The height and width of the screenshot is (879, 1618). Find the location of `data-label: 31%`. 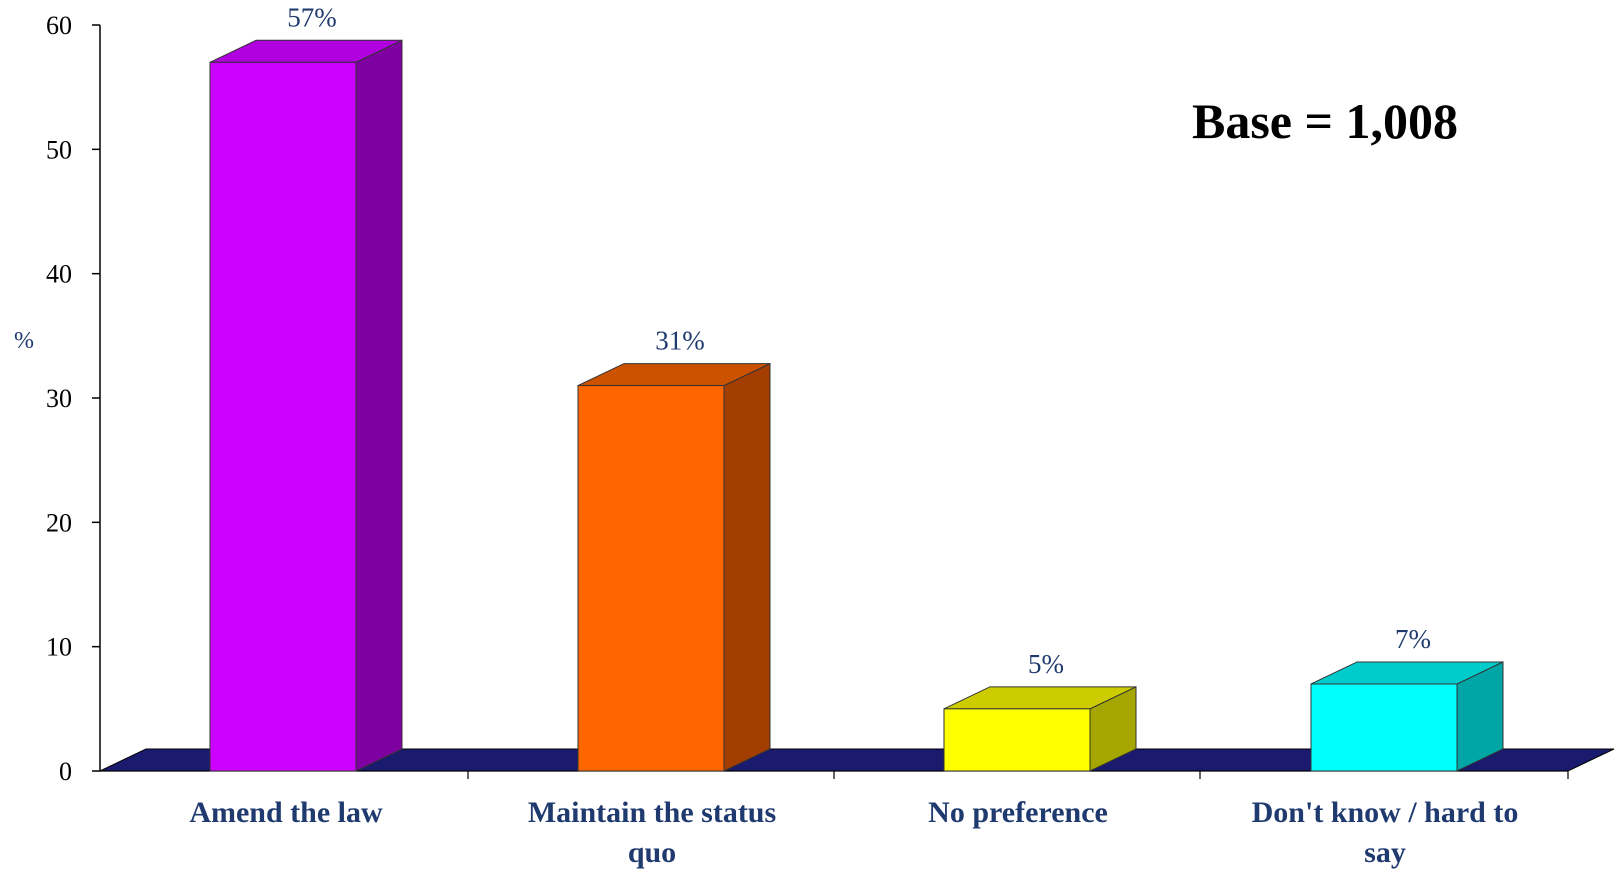

data-label: 31% is located at coordinates (680, 341).